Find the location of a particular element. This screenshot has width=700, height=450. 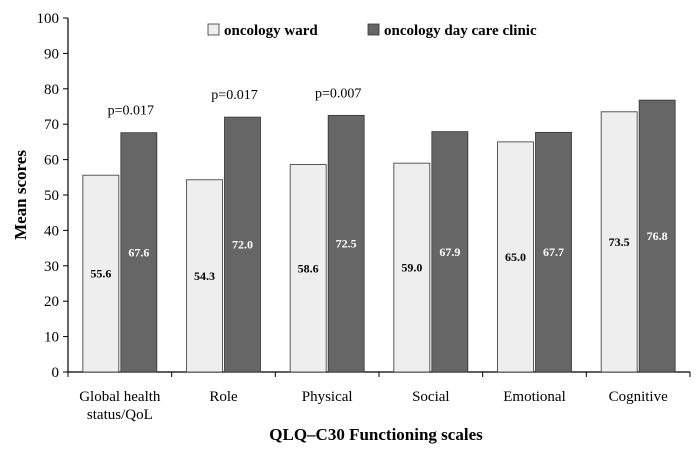

x-tick-label: Role is located at coordinates (223, 397).